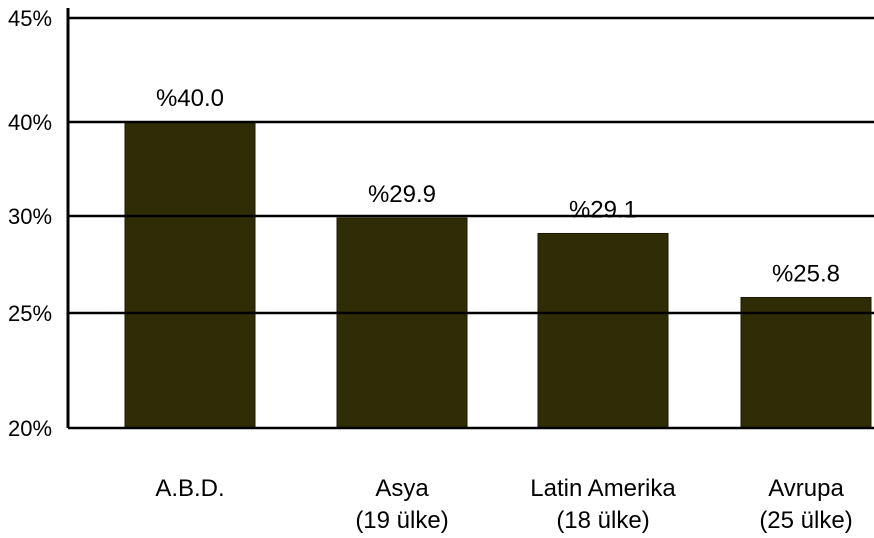 The height and width of the screenshot is (538, 874). I want to click on category-sublabel: (19 ülke), so click(401, 520).